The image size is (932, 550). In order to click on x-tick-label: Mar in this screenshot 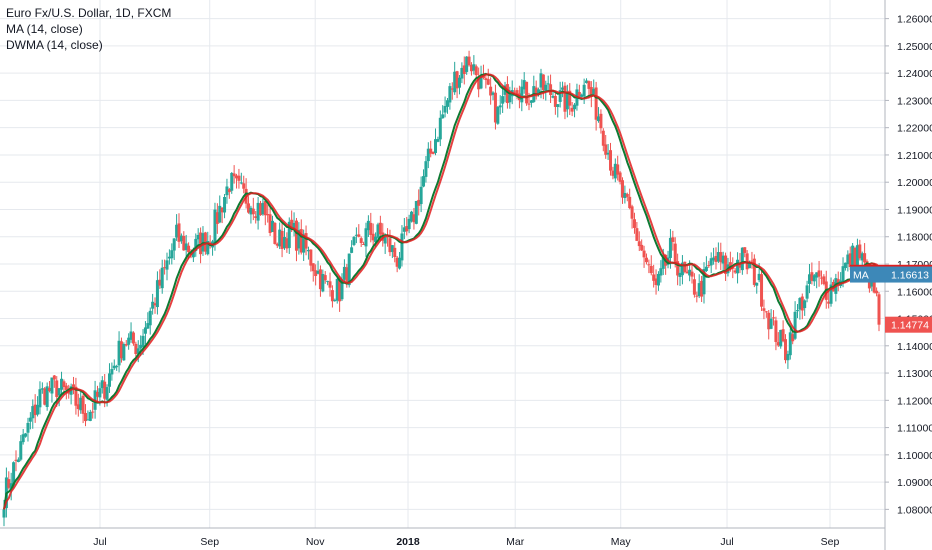, I will do `click(515, 542)`.